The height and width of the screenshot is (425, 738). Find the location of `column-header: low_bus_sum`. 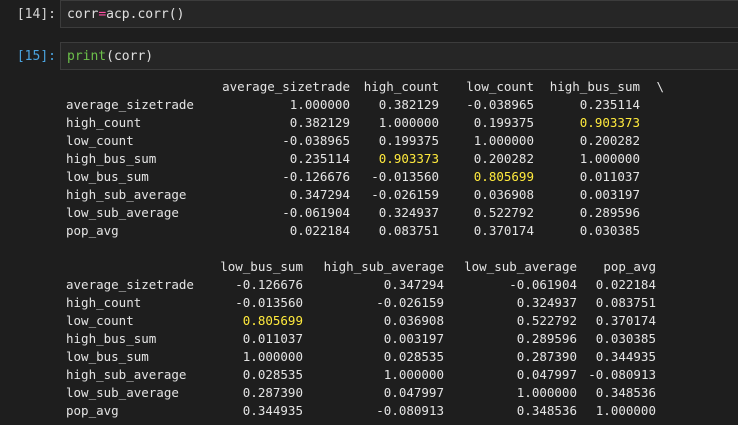

column-header: low_bus_sum is located at coordinates (261, 266).